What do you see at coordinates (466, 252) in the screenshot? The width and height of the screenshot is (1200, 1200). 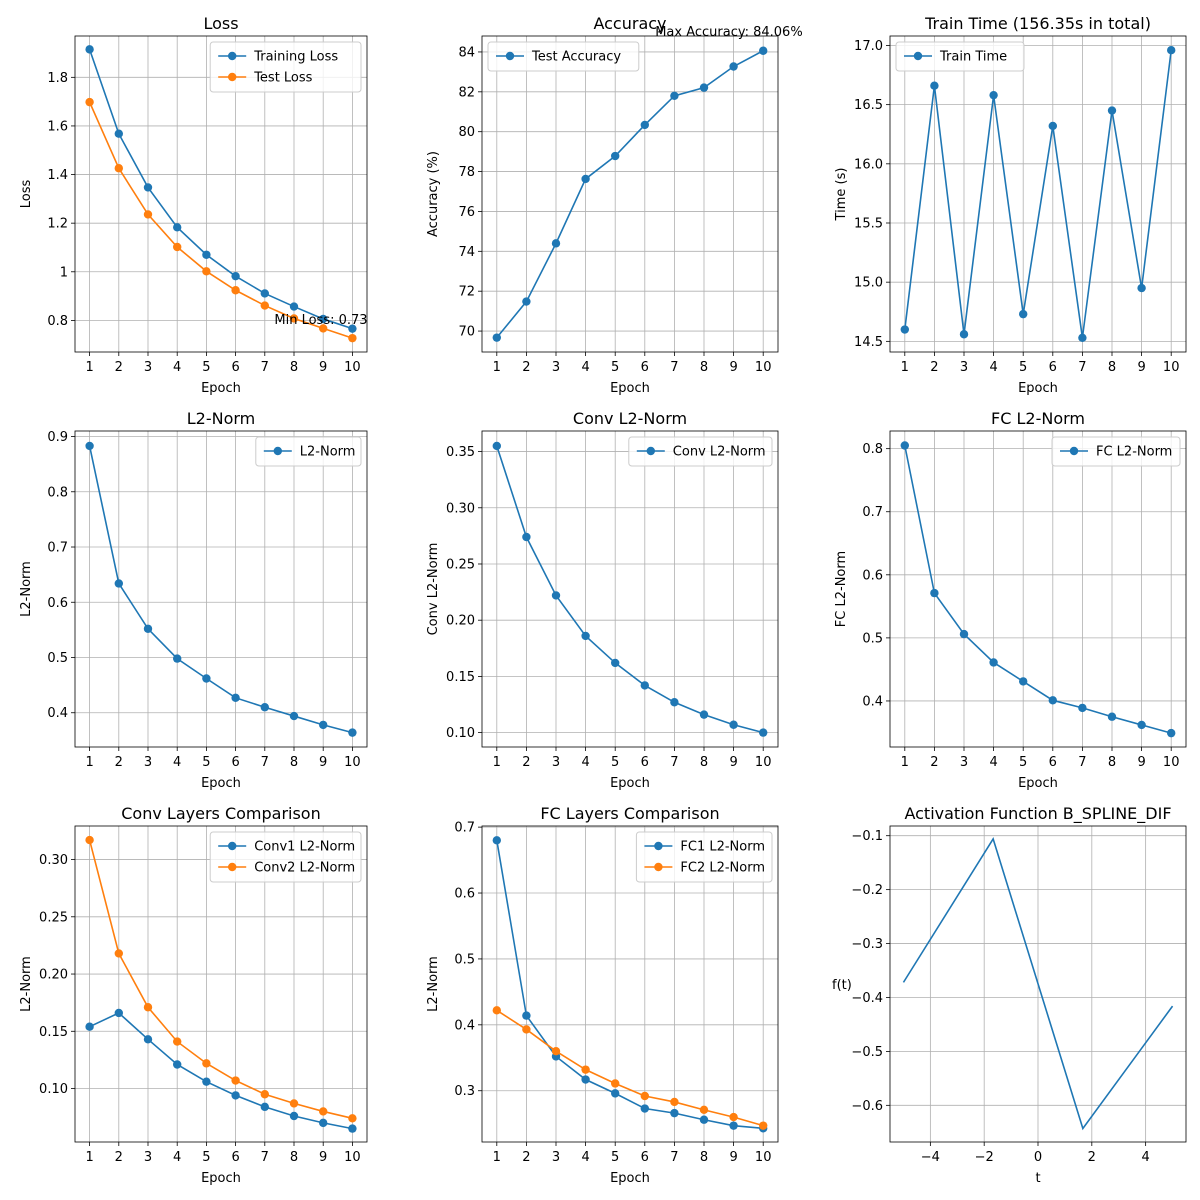 I see `y-tick-label: 74` at bounding box center [466, 252].